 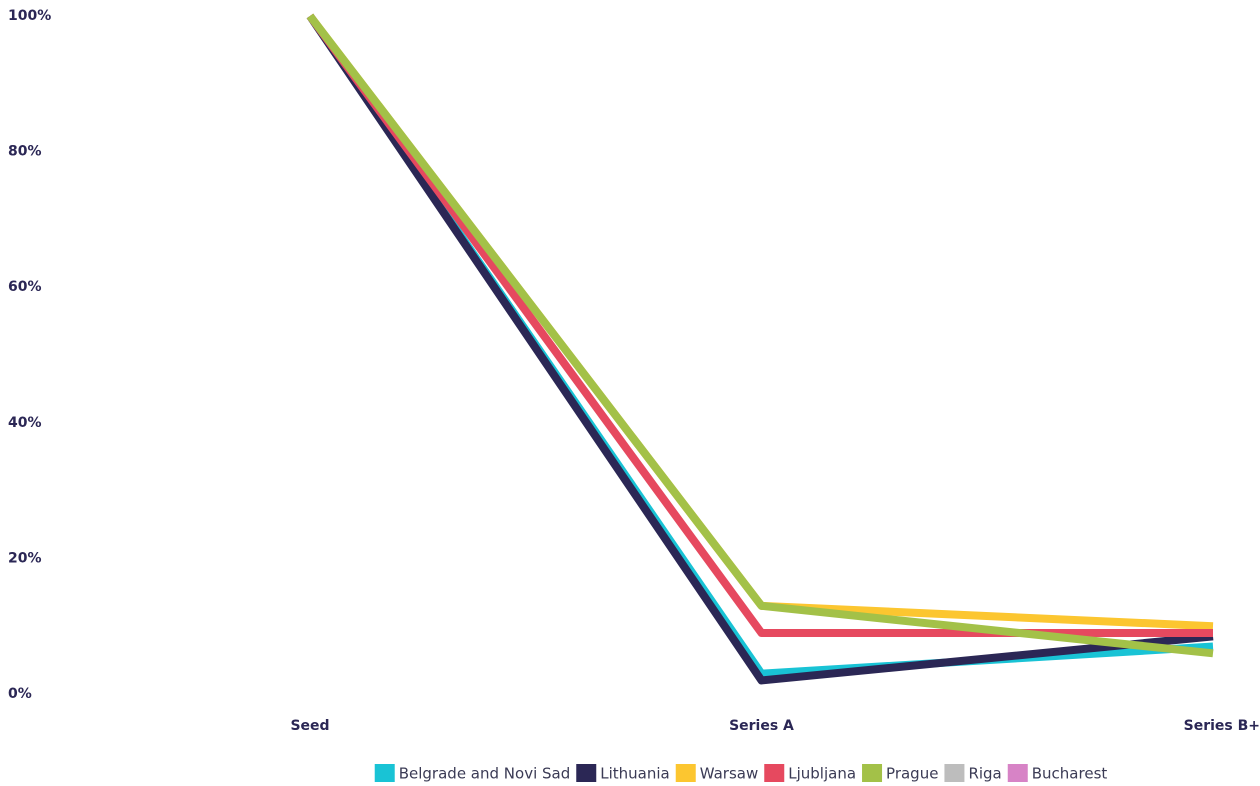 What do you see at coordinates (729, 774) in the screenshot?
I see `legend-label: Warsaw` at bounding box center [729, 774].